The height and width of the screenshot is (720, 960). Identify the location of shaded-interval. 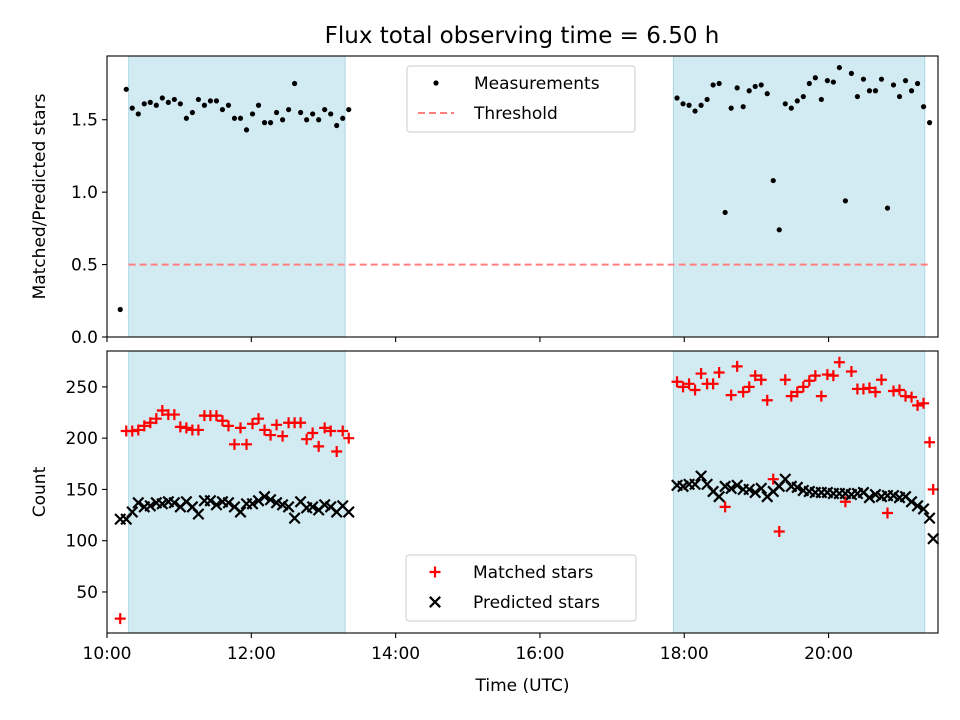
(799, 196).